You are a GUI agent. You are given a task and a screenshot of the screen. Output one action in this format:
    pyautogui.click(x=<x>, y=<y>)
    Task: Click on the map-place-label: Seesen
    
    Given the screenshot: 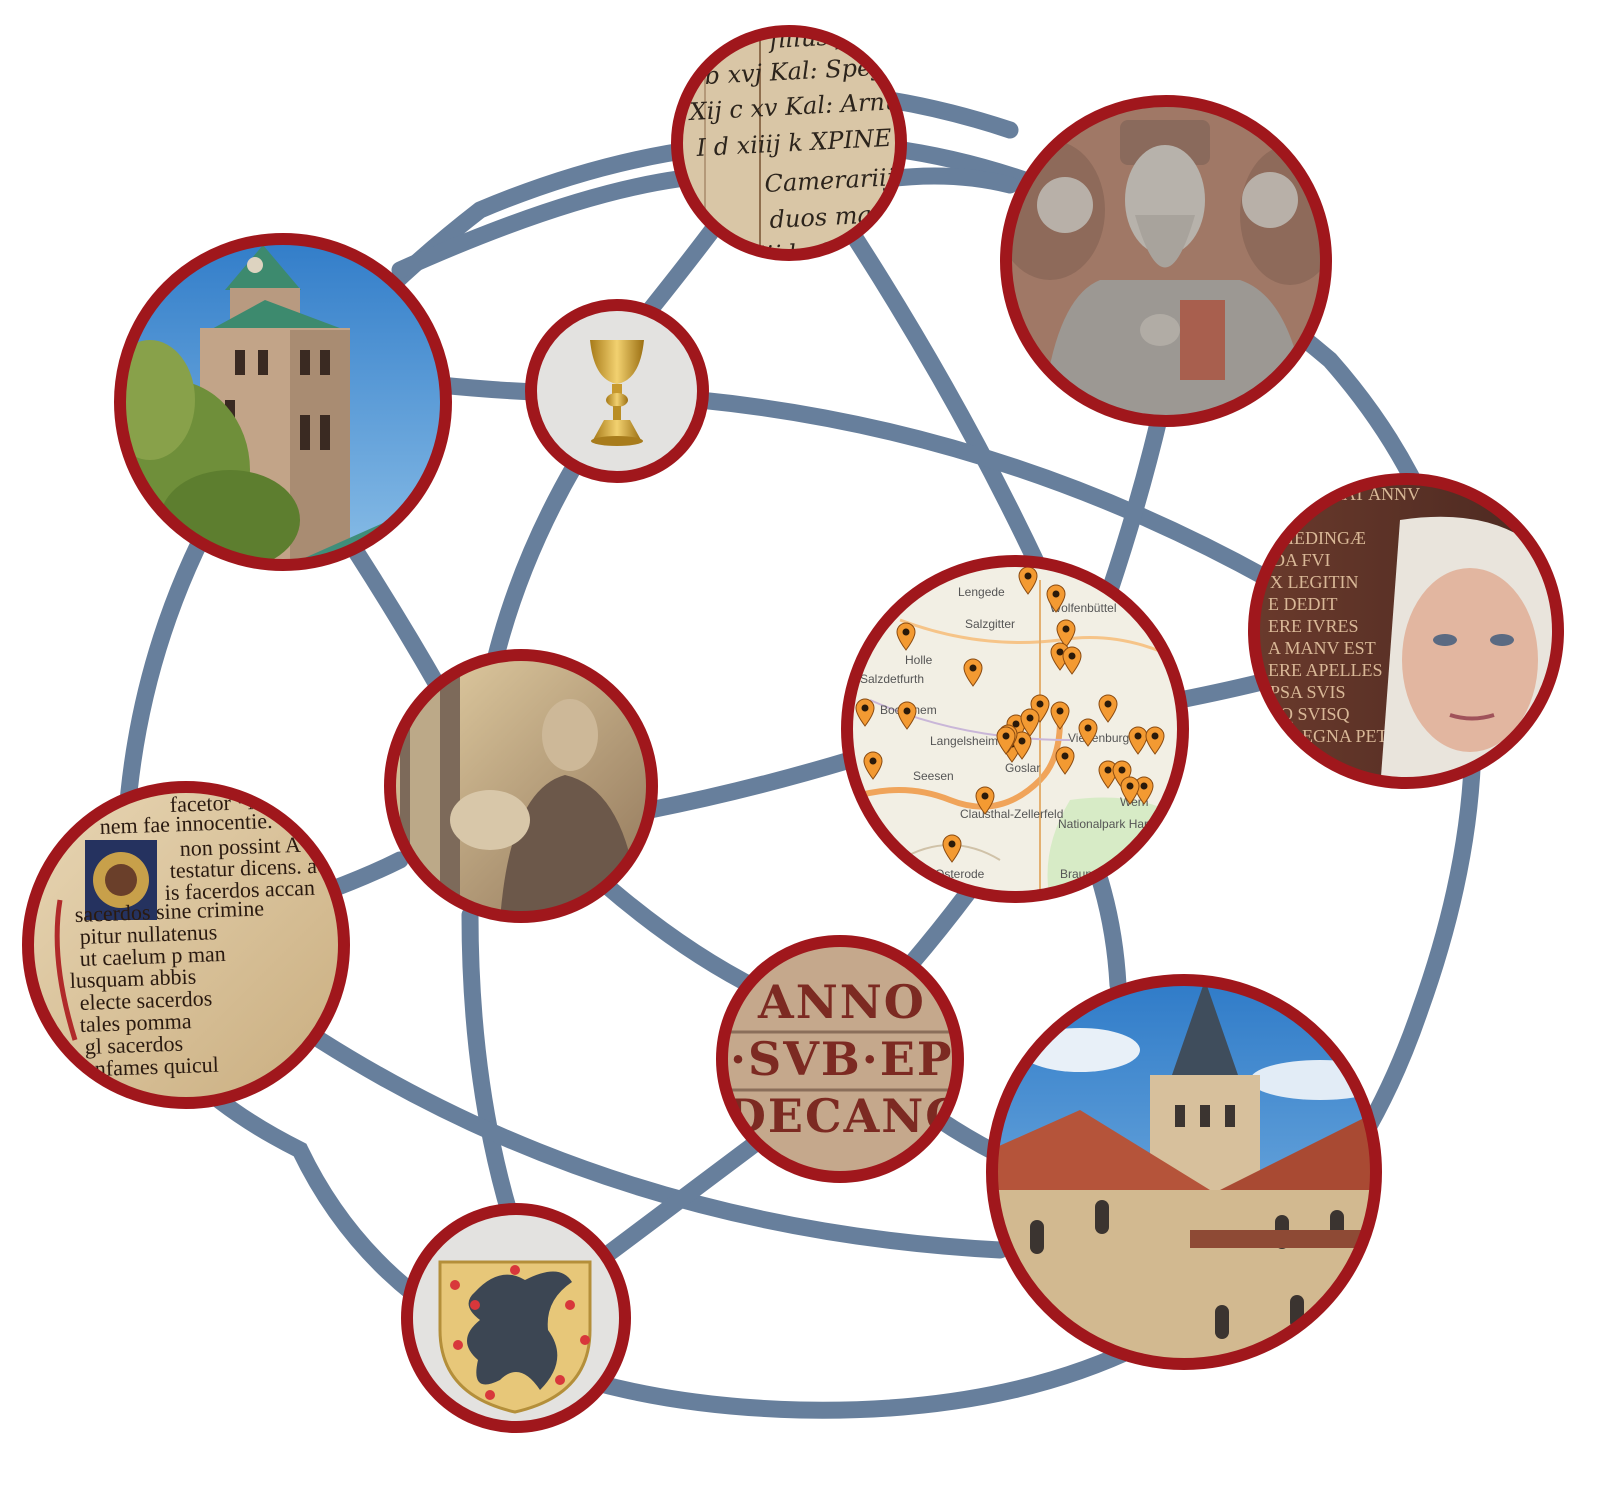 What is the action you would take?
    pyautogui.click(x=933, y=776)
    